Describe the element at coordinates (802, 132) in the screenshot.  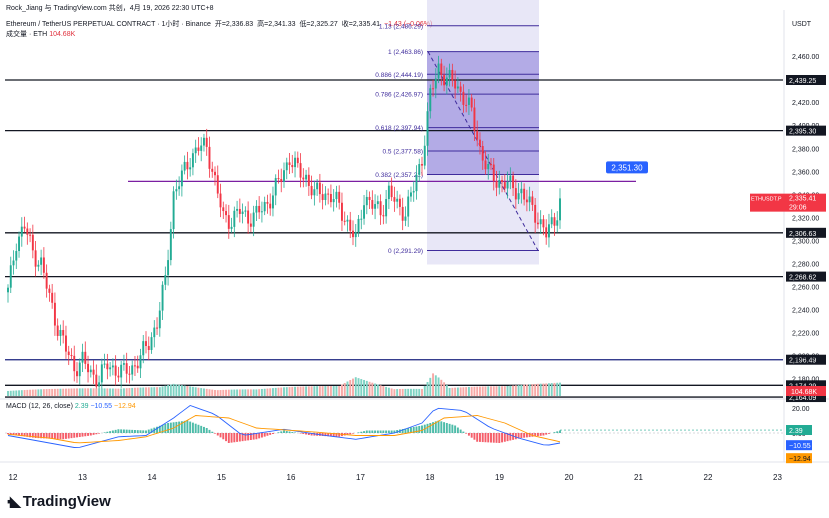
I see `level-label-1: 2,395.30` at that location.